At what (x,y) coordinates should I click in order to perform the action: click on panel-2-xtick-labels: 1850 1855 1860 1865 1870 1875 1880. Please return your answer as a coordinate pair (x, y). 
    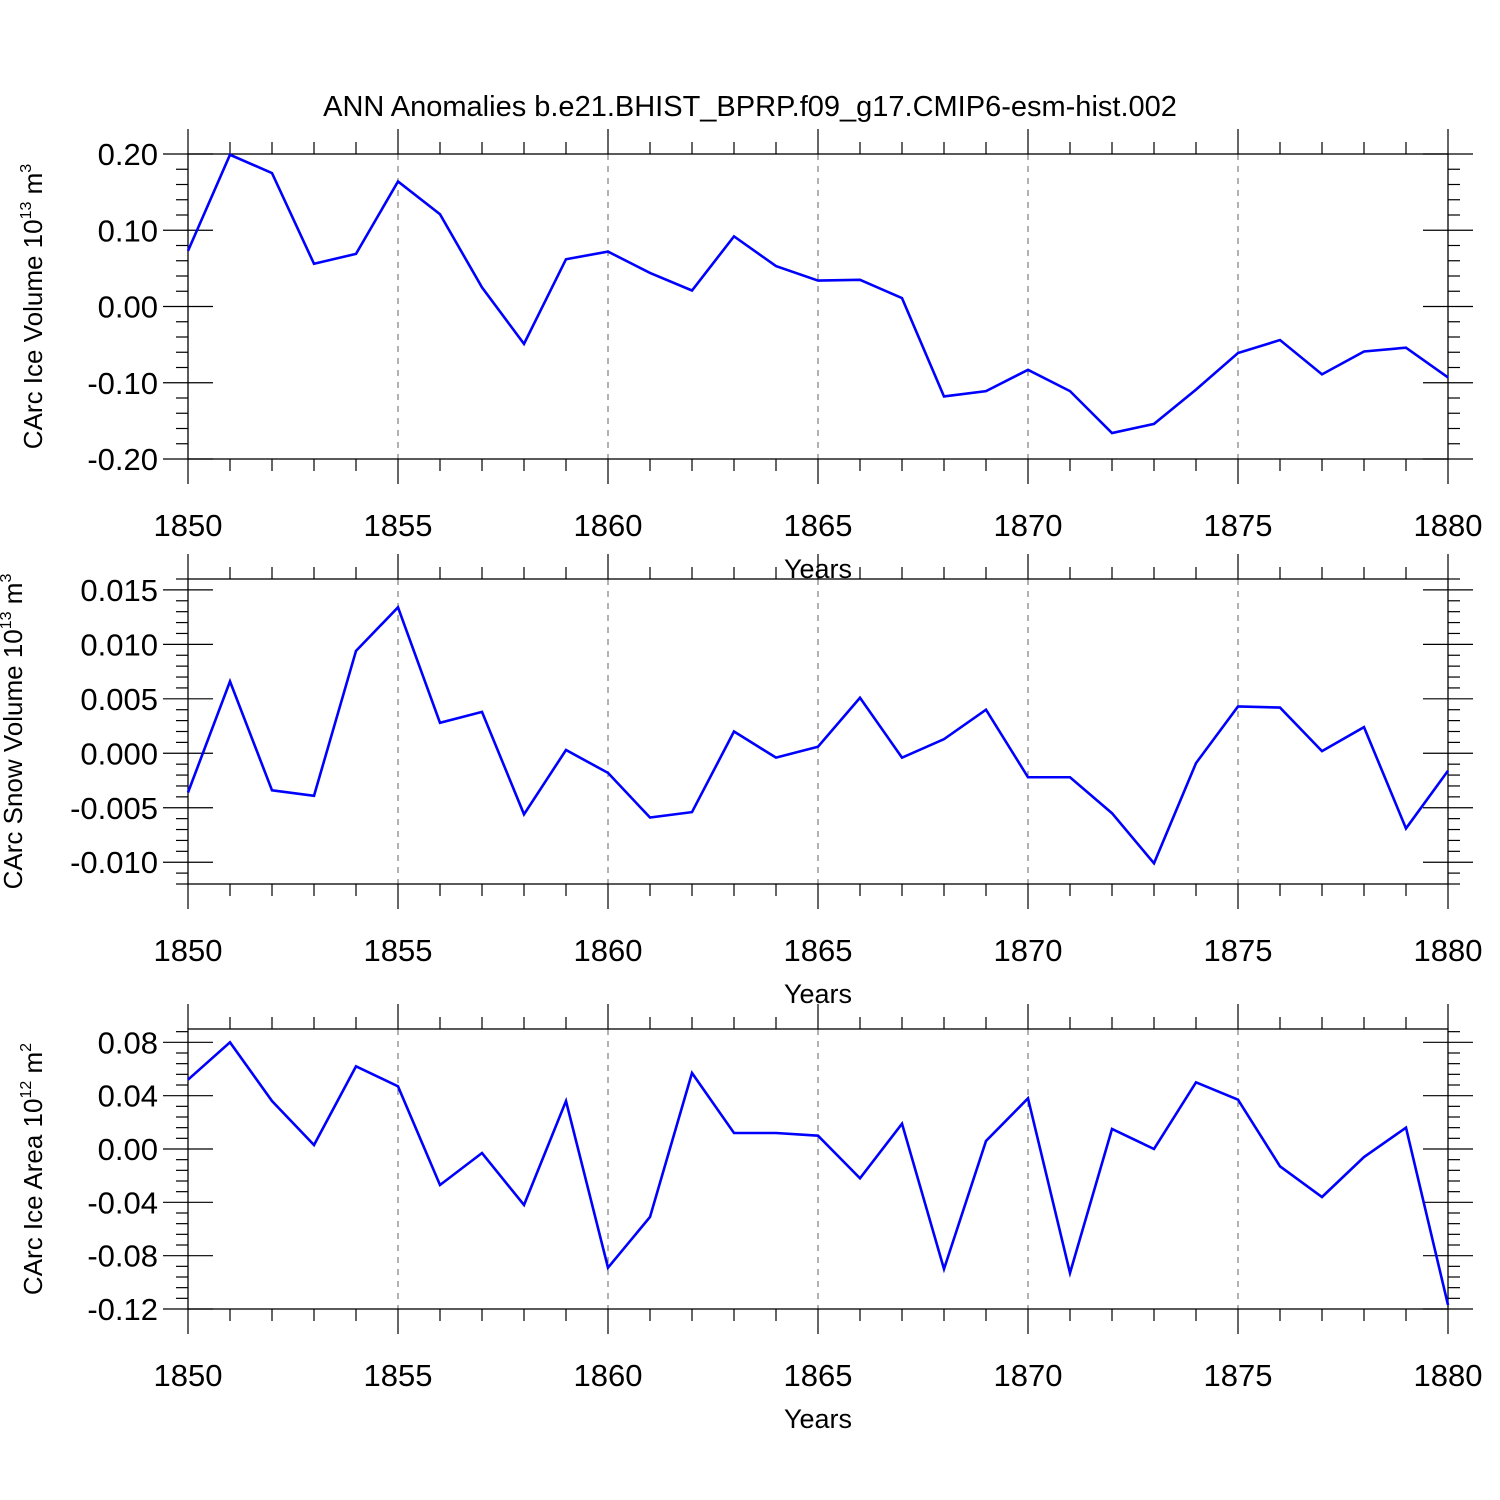
    Looking at the image, I should click on (818, 950).